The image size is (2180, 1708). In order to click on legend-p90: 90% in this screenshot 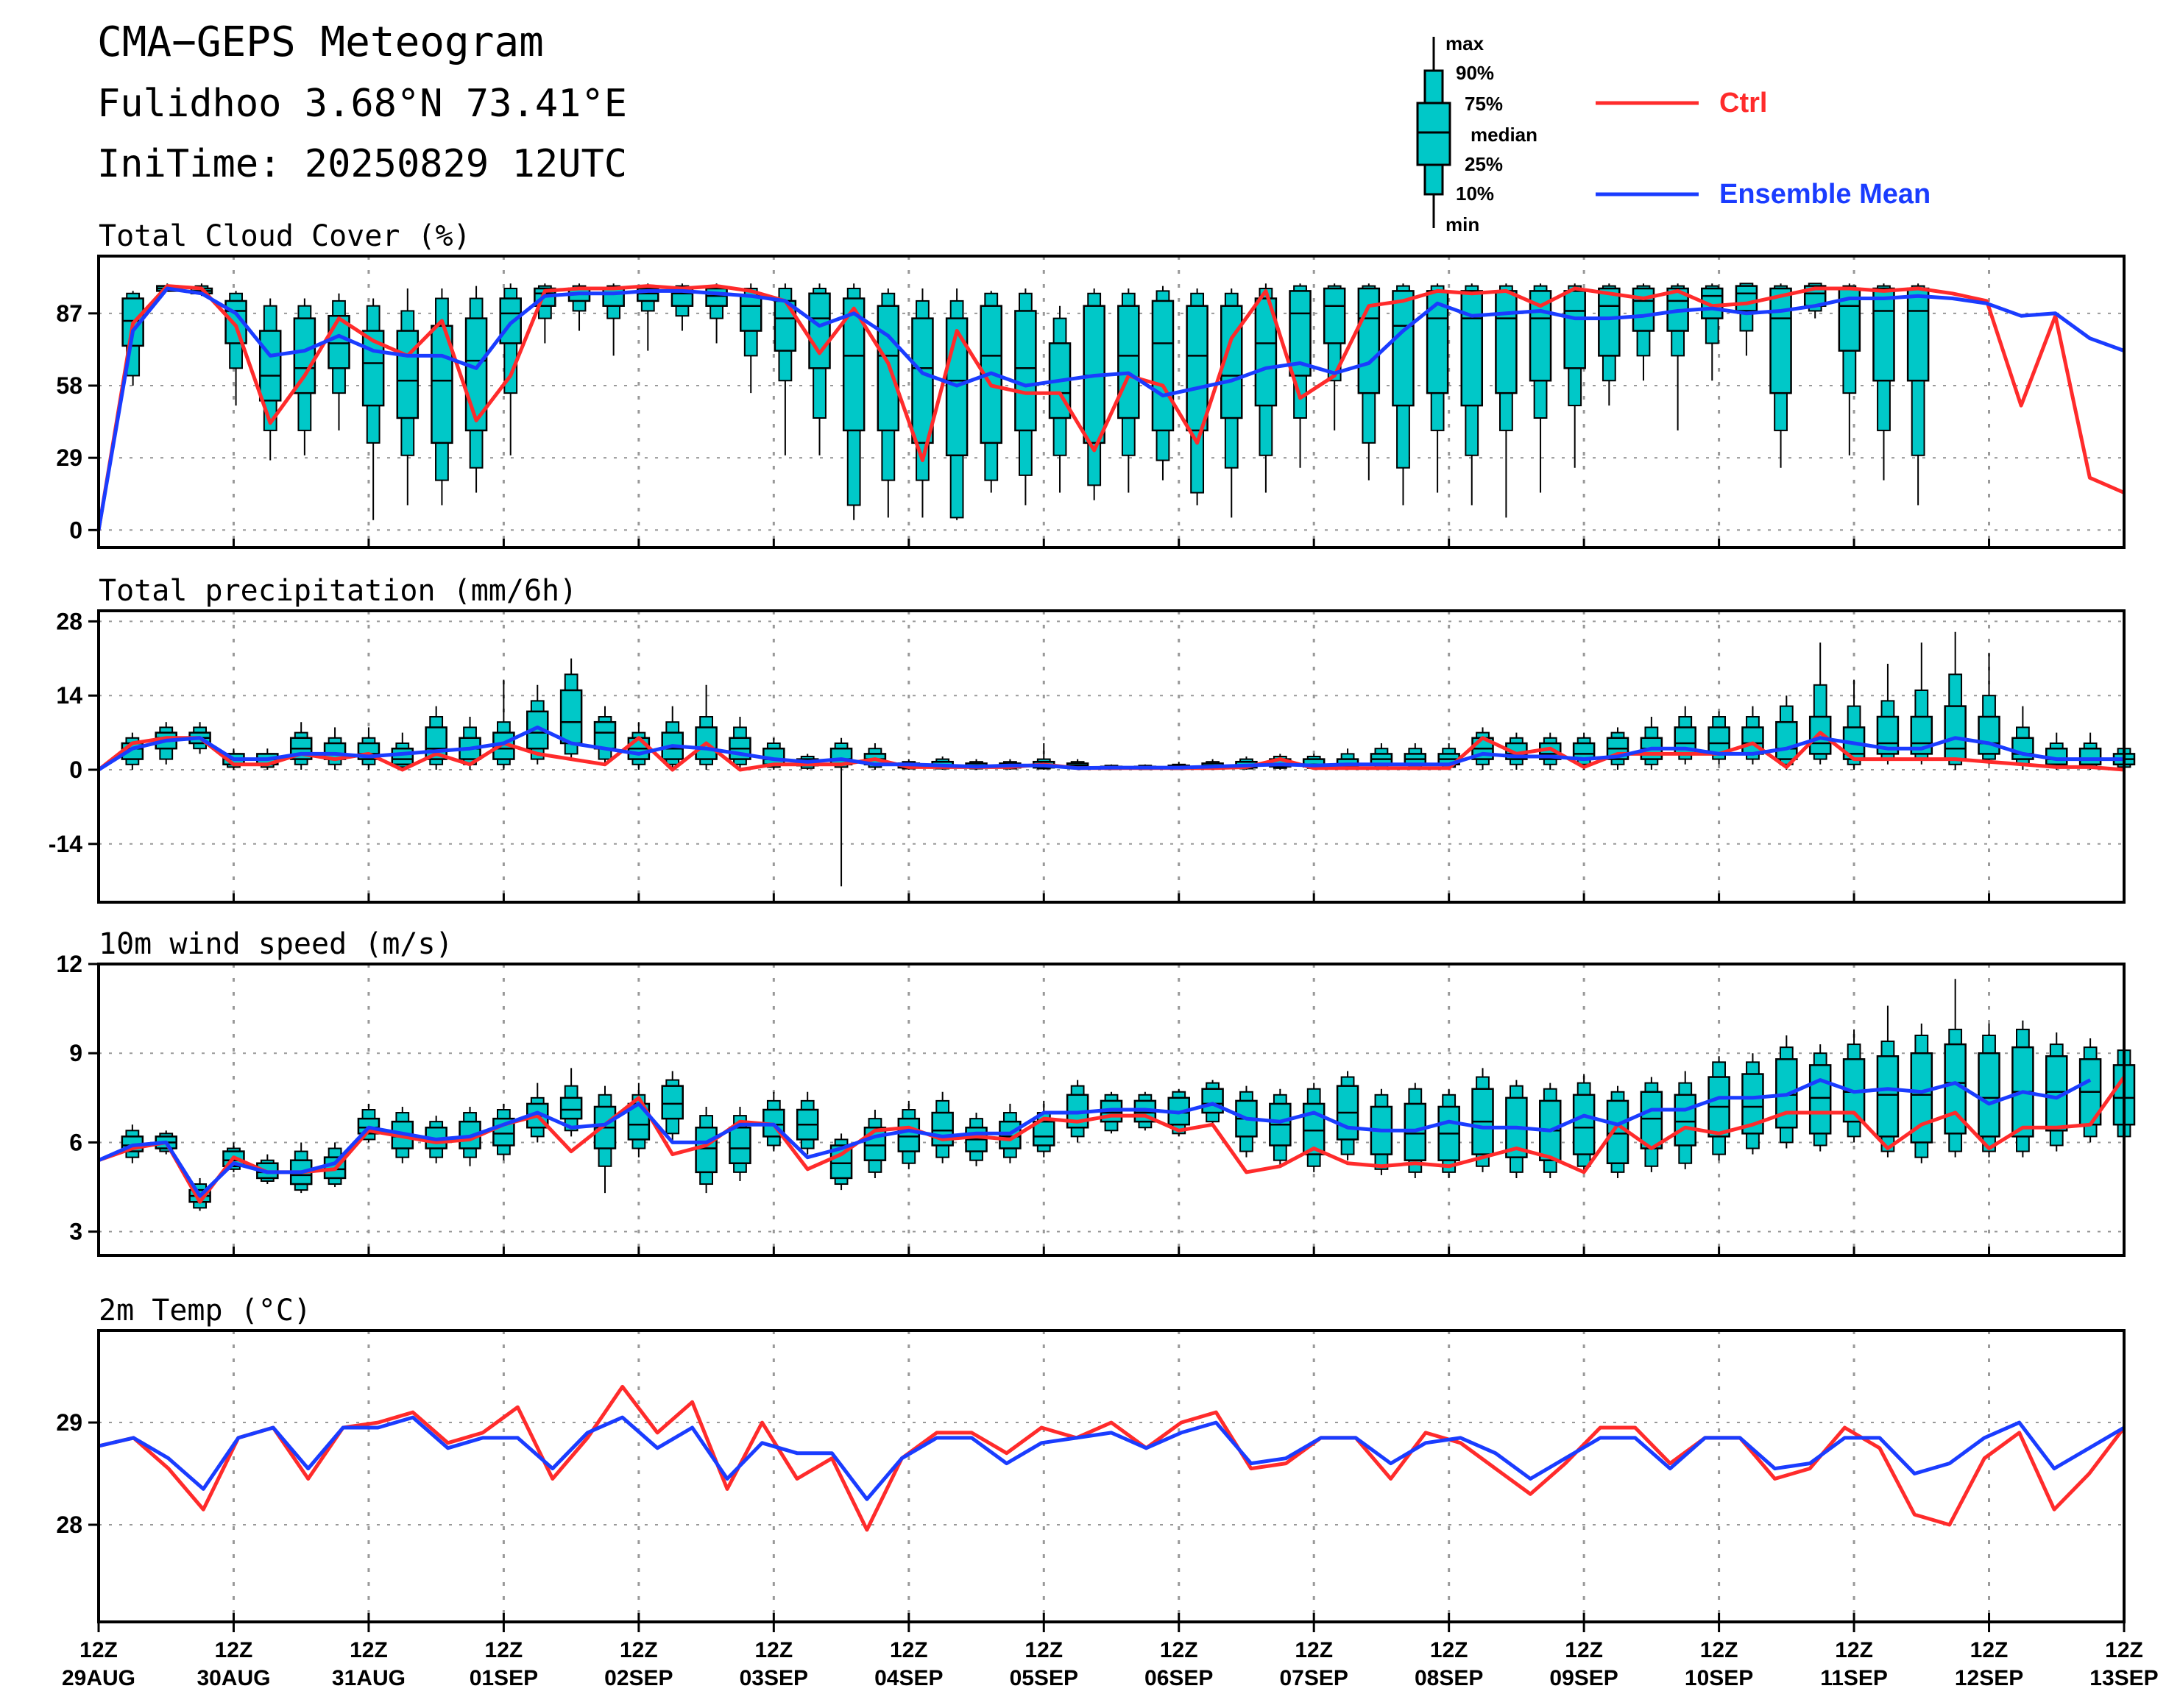, I will do `click(1475, 73)`.